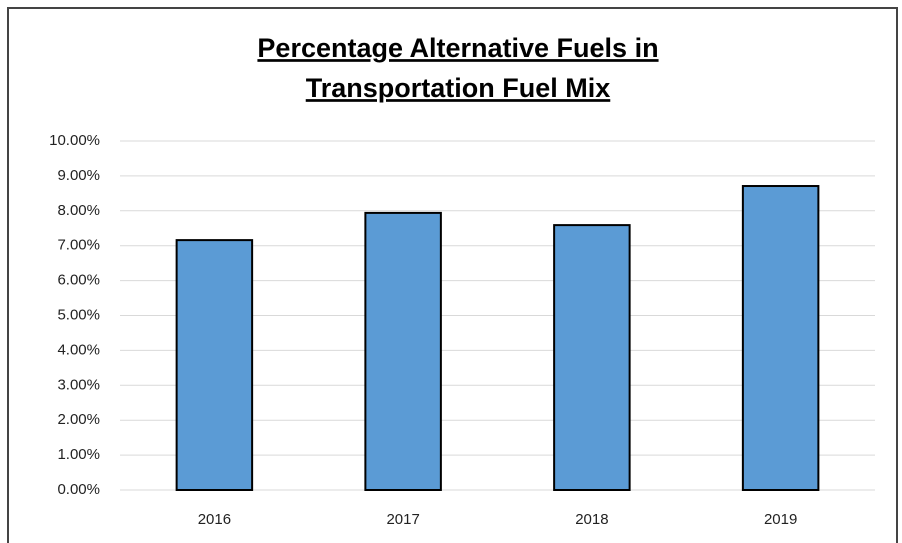  What do you see at coordinates (78, 454) in the screenshot?
I see `y-tick-label: 1.00%` at bounding box center [78, 454].